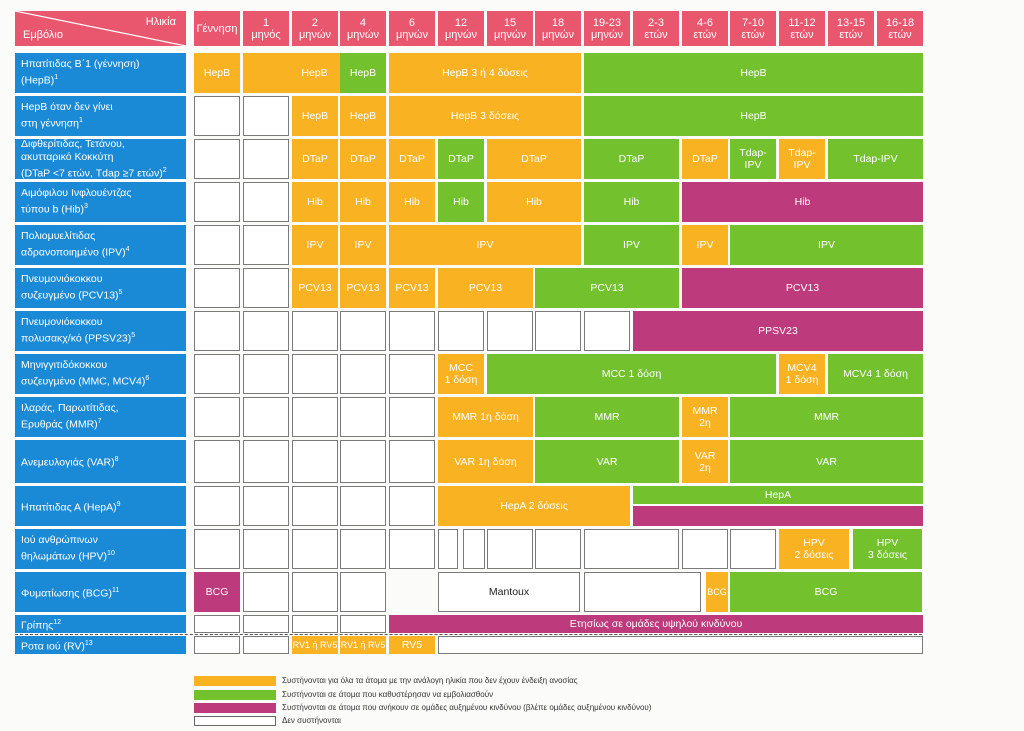 The image size is (1024, 731). Describe the element at coordinates (534, 159) in the screenshot. I see `cell-dtap: DTaP` at that location.